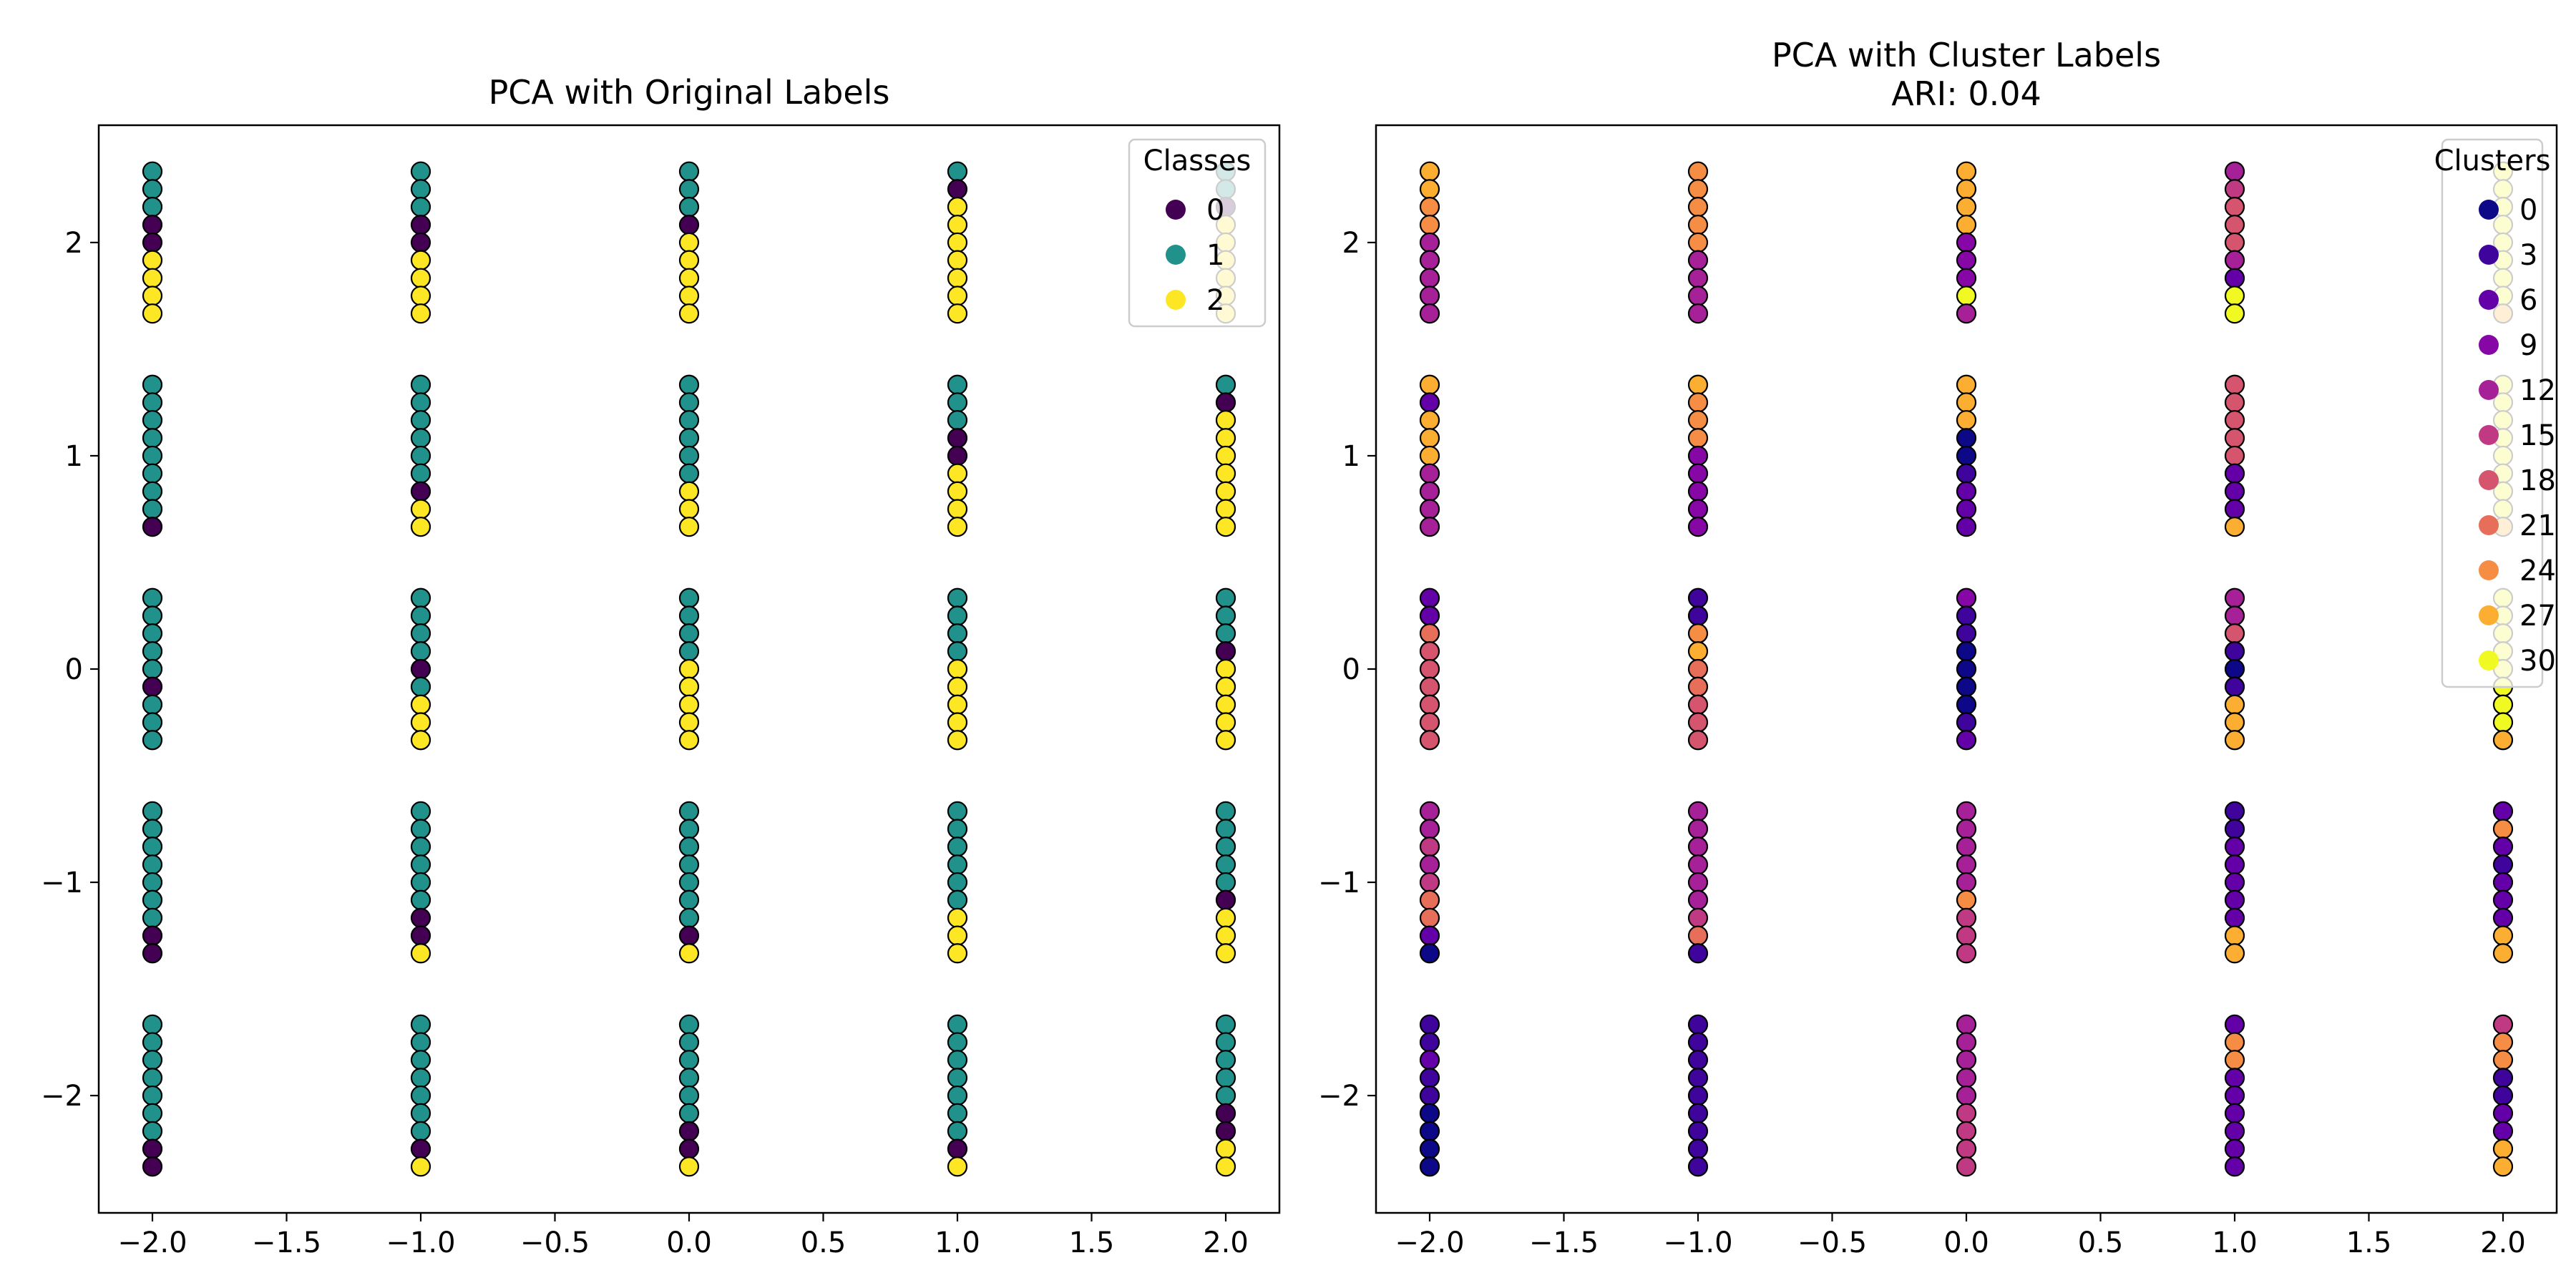 The width and height of the screenshot is (2576, 1288). I want to click on legend-label: 2, so click(1215, 300).